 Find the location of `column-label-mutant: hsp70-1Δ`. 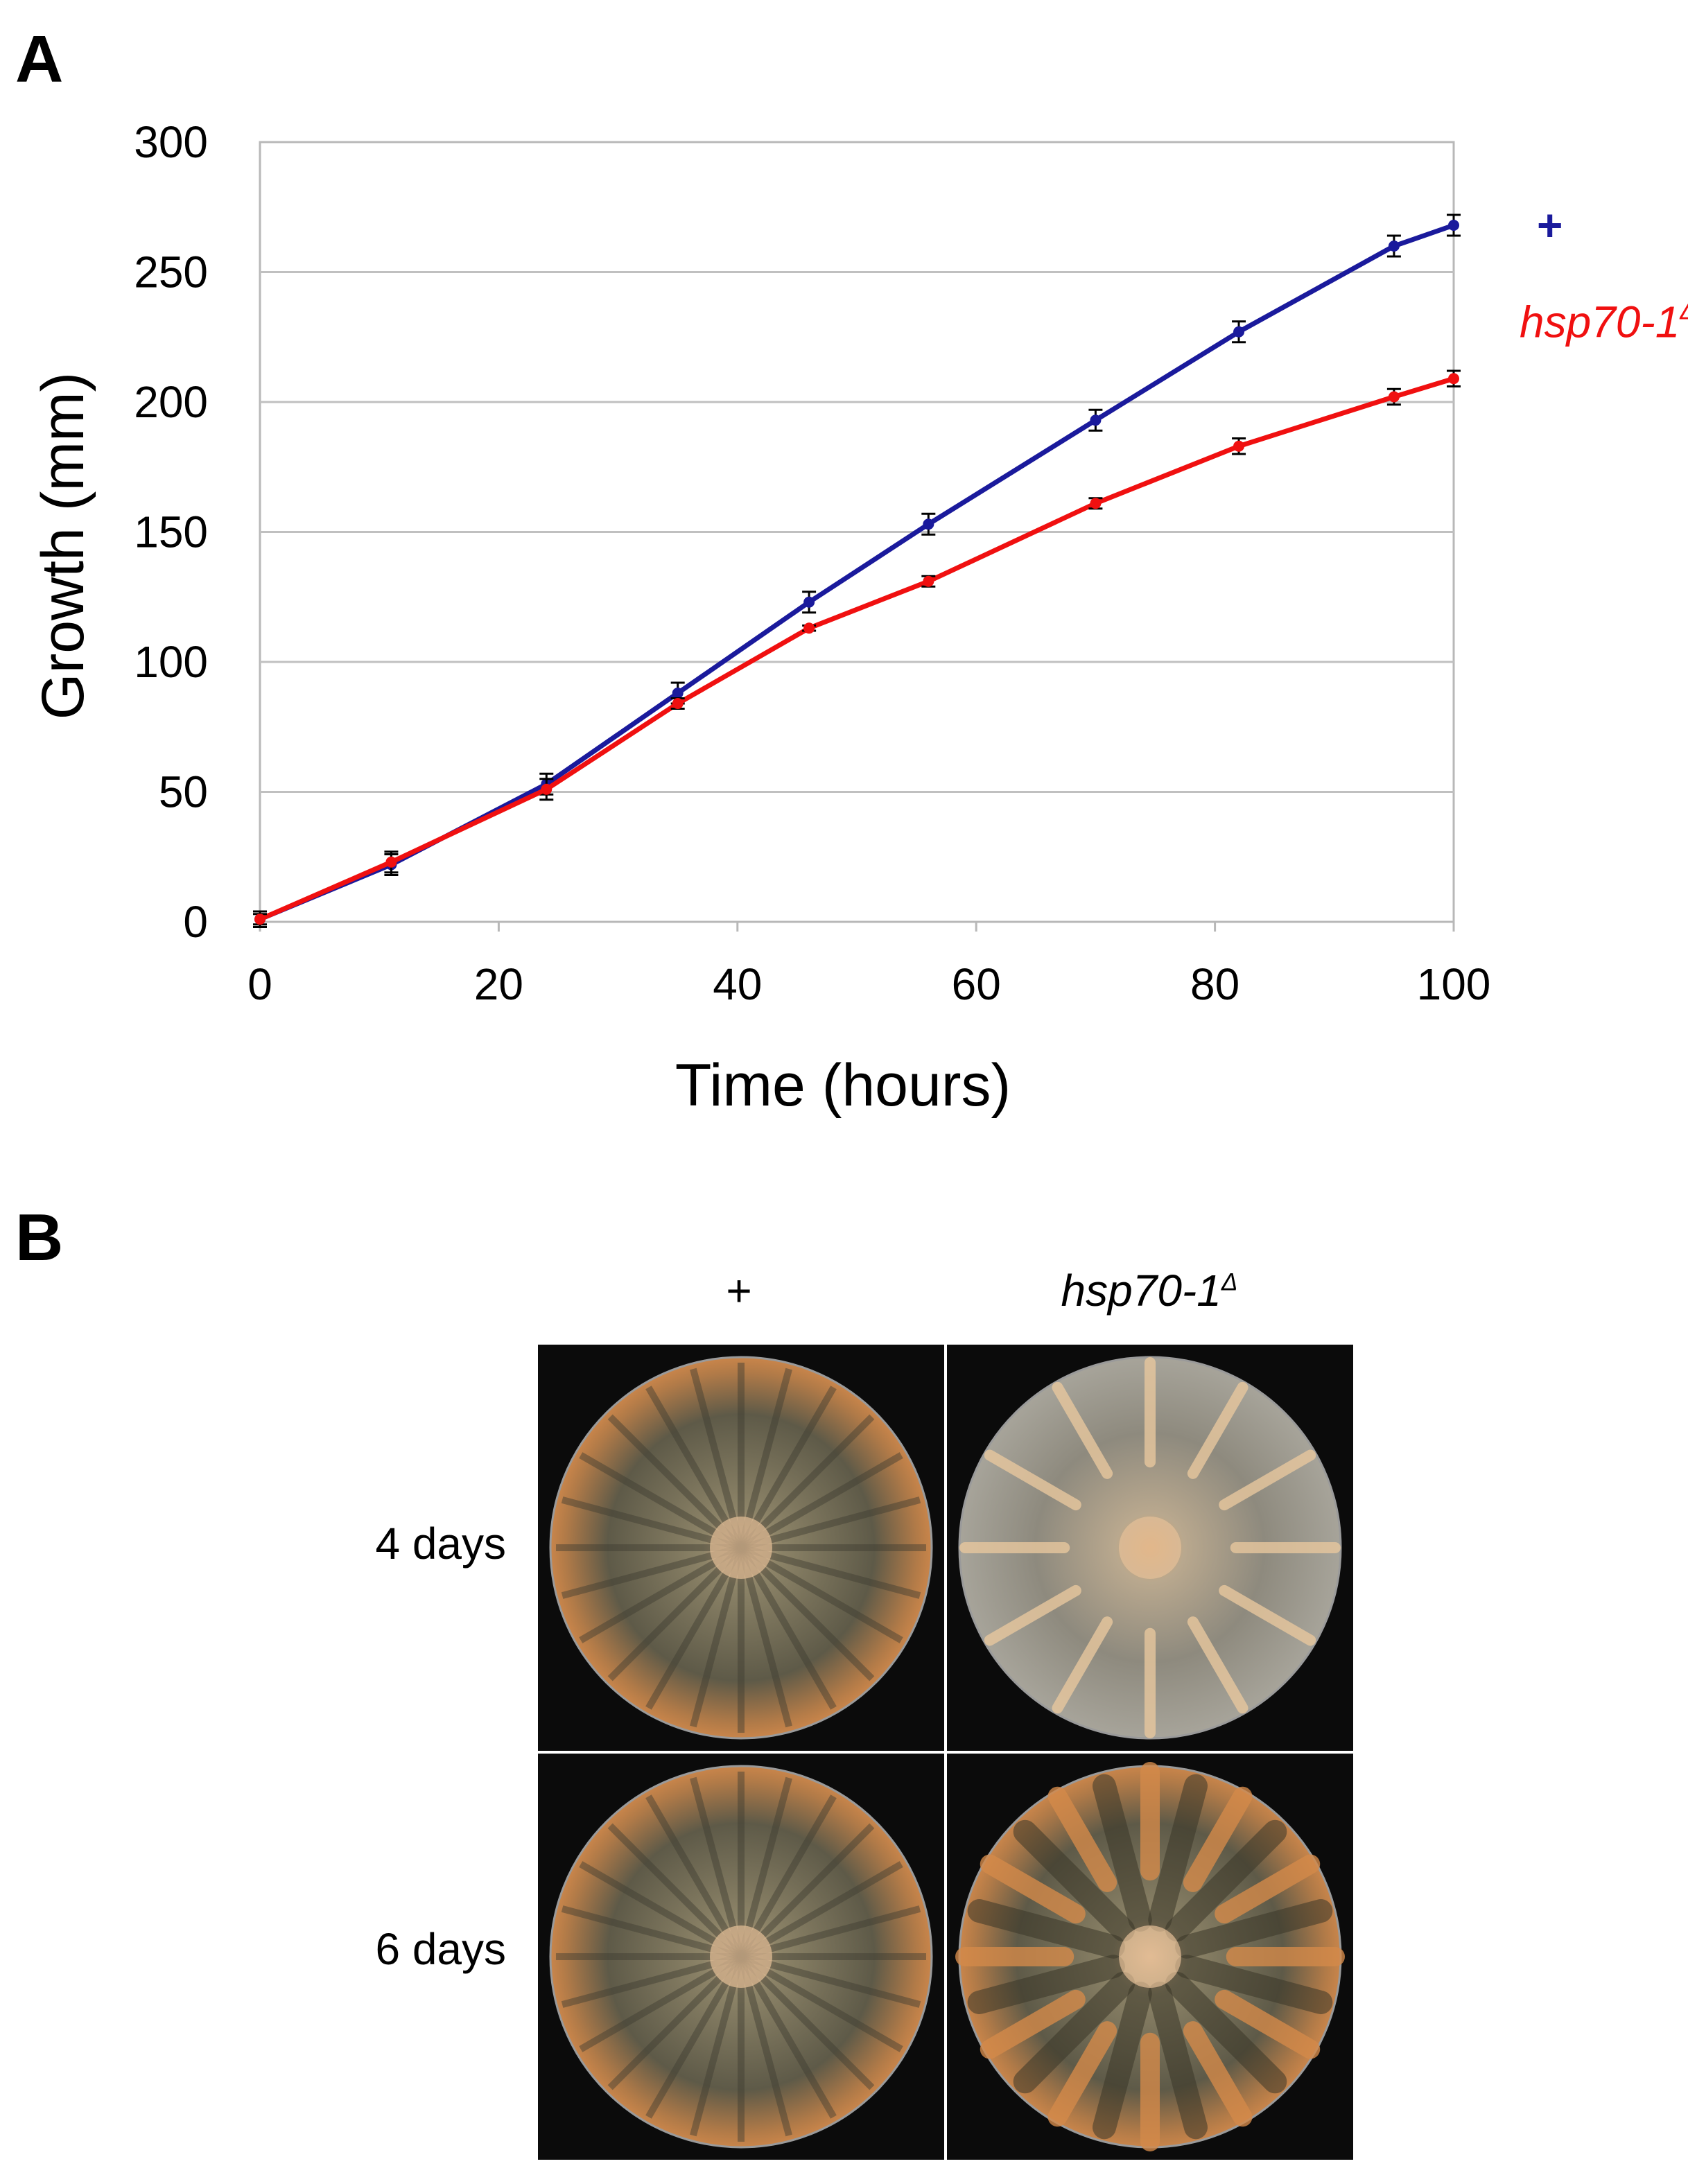

column-label-mutant: hsp70-1Δ is located at coordinates (1149, 1290).